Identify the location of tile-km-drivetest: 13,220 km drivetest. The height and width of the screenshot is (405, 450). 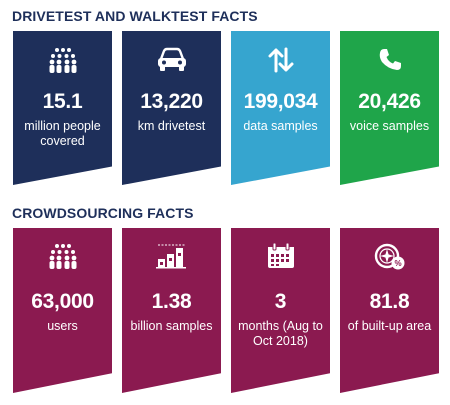
(171, 108).